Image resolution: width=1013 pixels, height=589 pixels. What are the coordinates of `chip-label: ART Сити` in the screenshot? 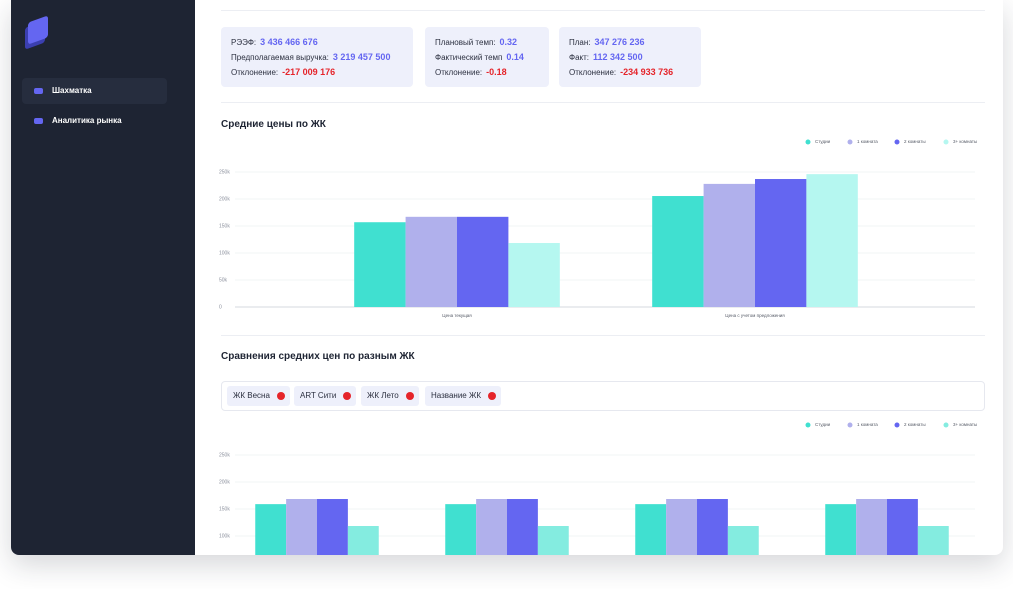 It's located at (318, 395).